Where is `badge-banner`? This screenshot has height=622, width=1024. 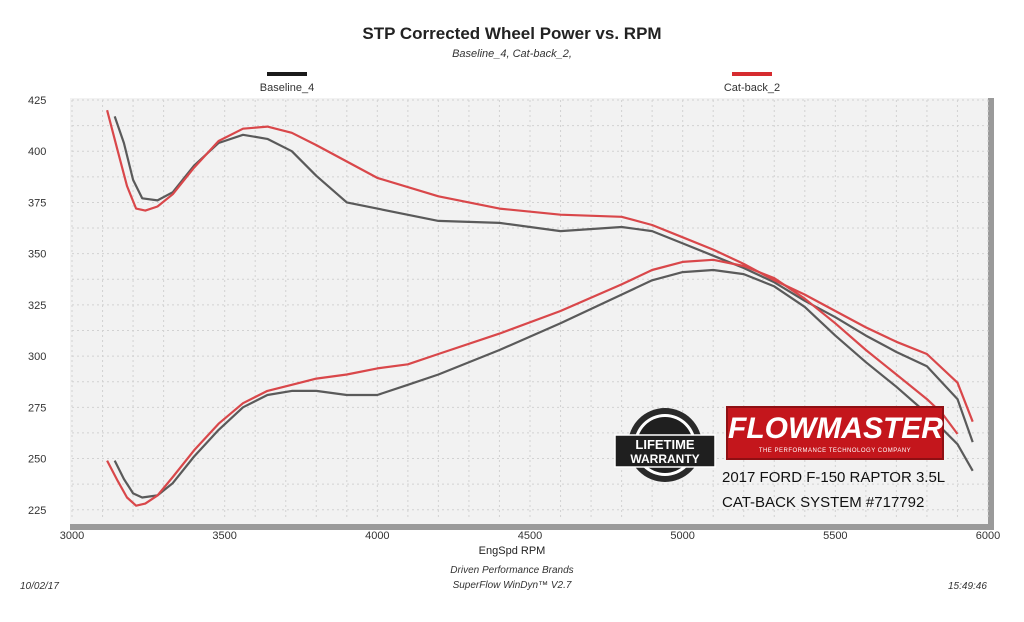 badge-banner is located at coordinates (665, 451).